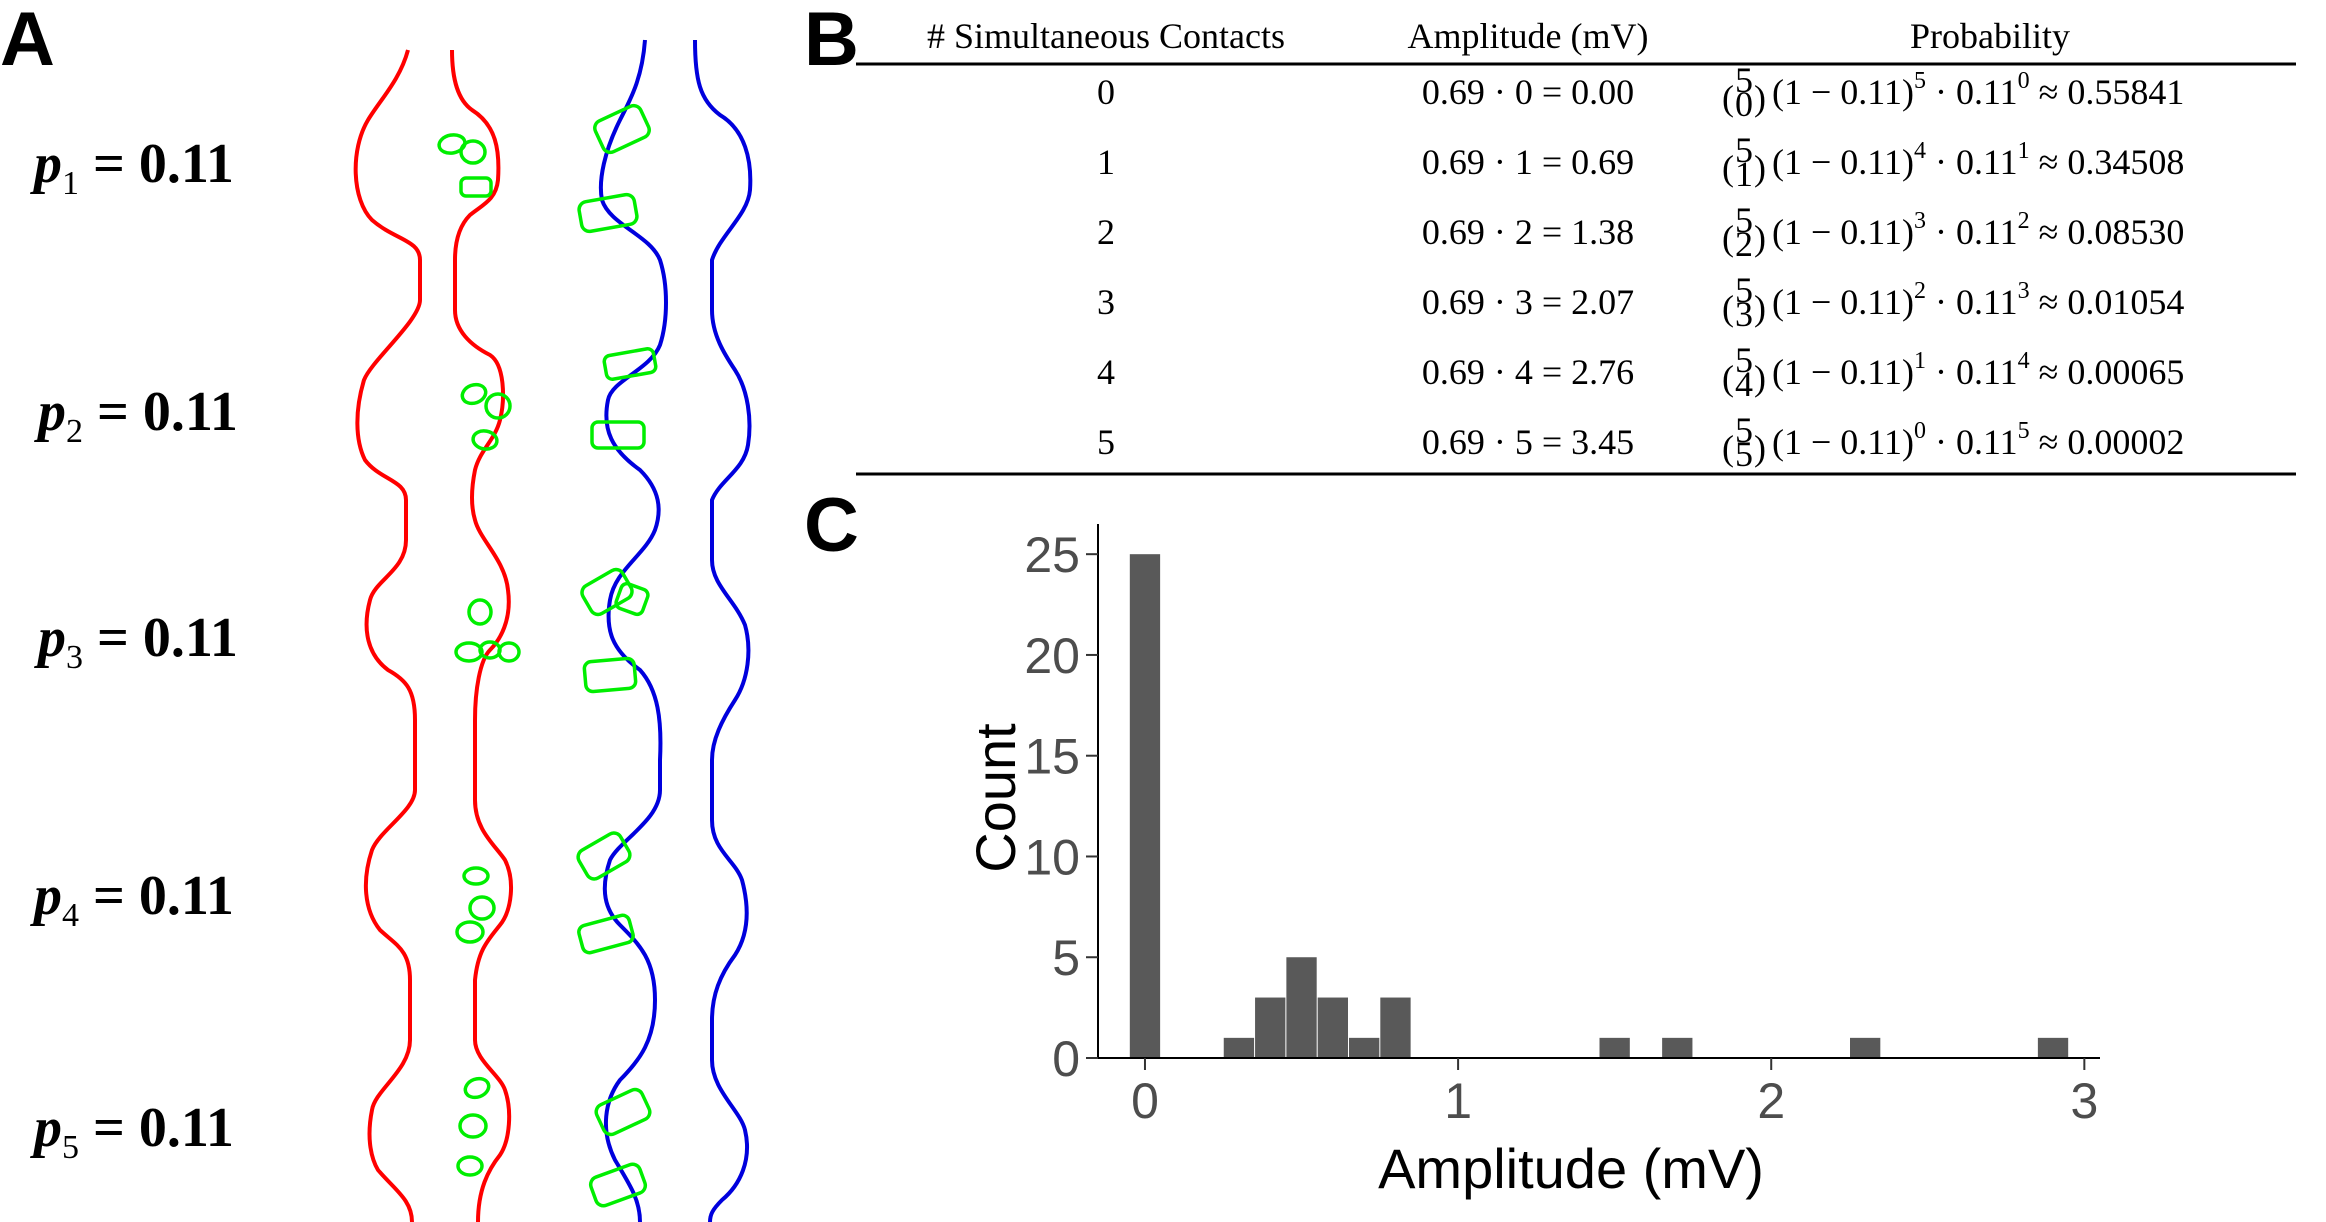 This screenshot has height=1222, width=2326. Describe the element at coordinates (1528, 36) in the screenshot. I see `col-header-amplitude: Amplitude (mV)` at that location.